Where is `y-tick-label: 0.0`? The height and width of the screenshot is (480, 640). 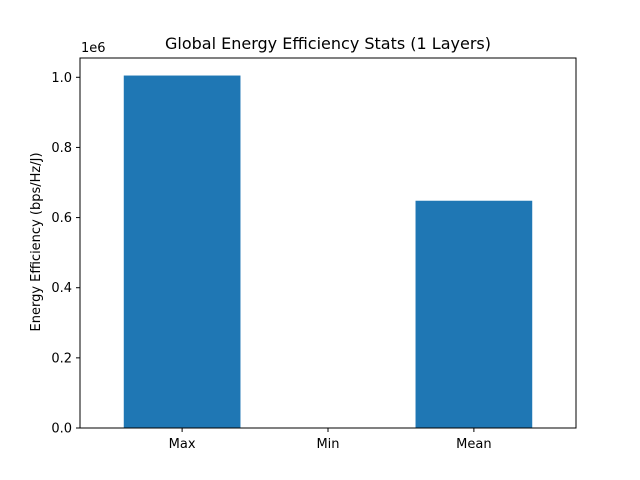 y-tick-label: 0.0 is located at coordinates (61, 429).